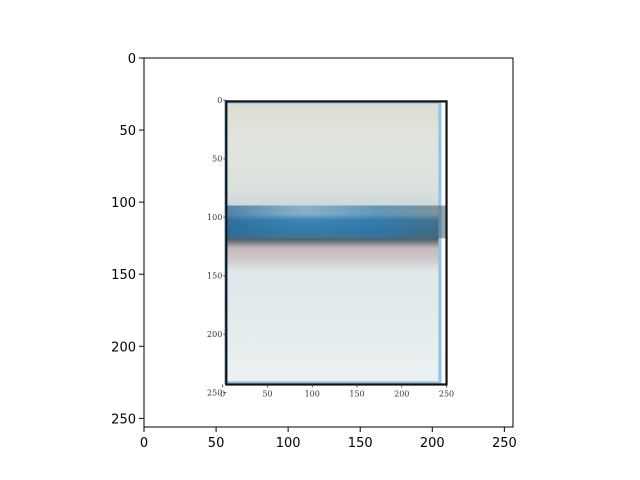  Describe the element at coordinates (127, 131) in the screenshot. I see `y-tick-label: 50` at that location.